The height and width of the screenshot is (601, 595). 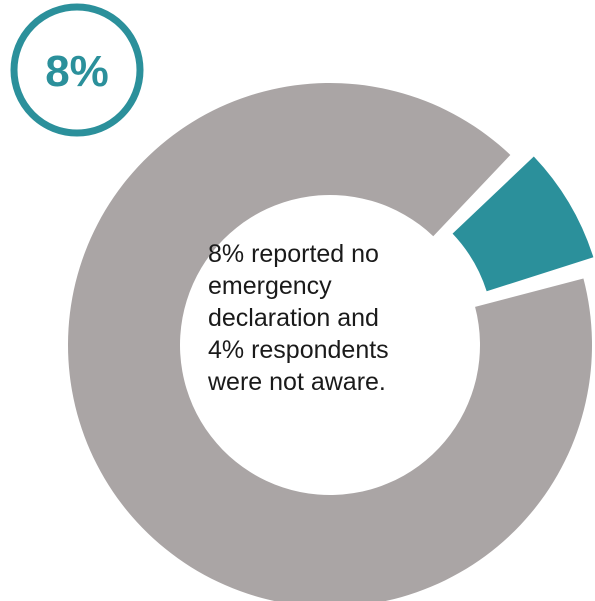 I want to click on annotation-line: declaration and, so click(x=293, y=318).